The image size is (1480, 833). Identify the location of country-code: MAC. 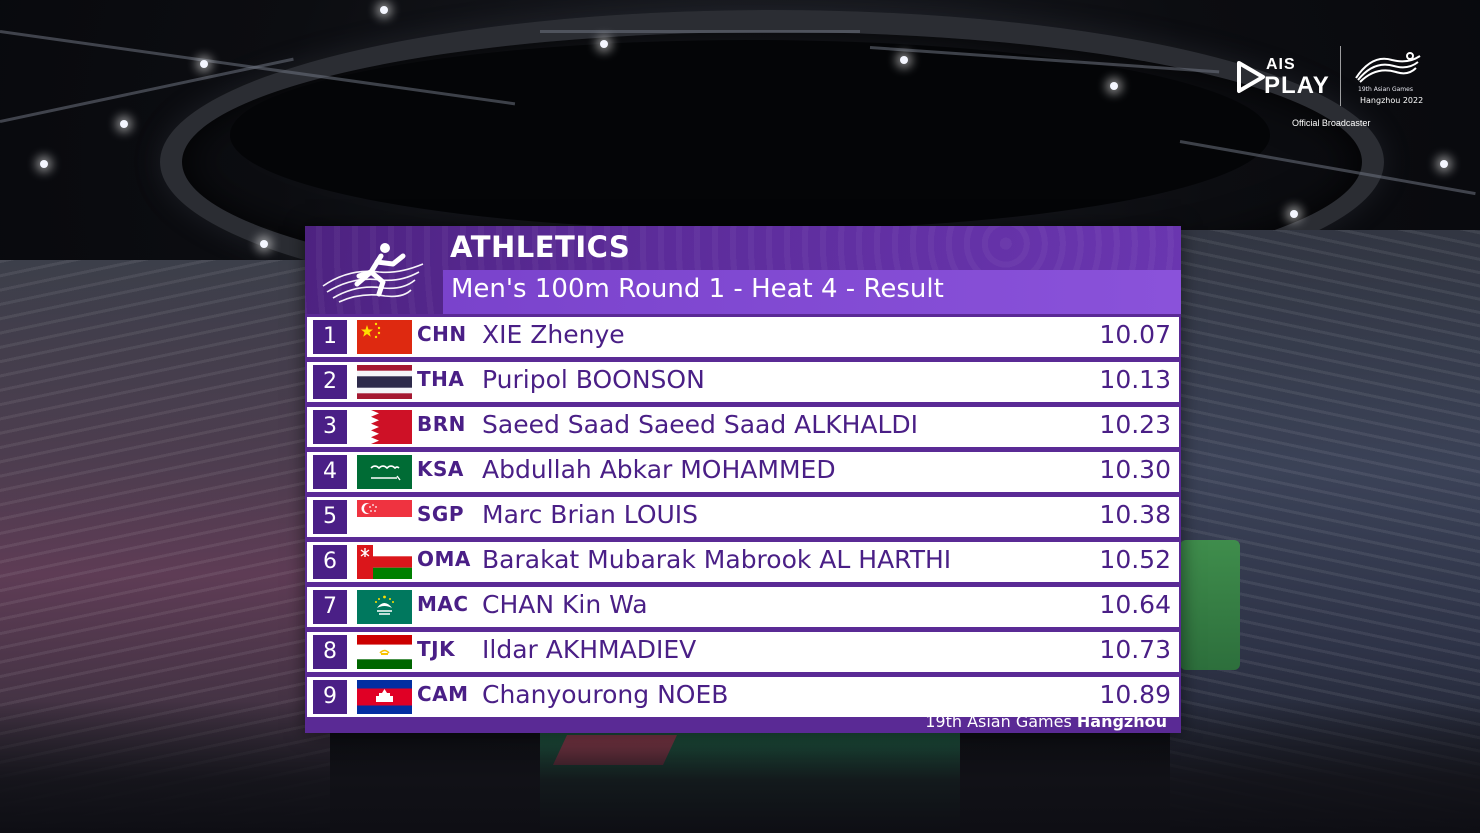
(443, 604).